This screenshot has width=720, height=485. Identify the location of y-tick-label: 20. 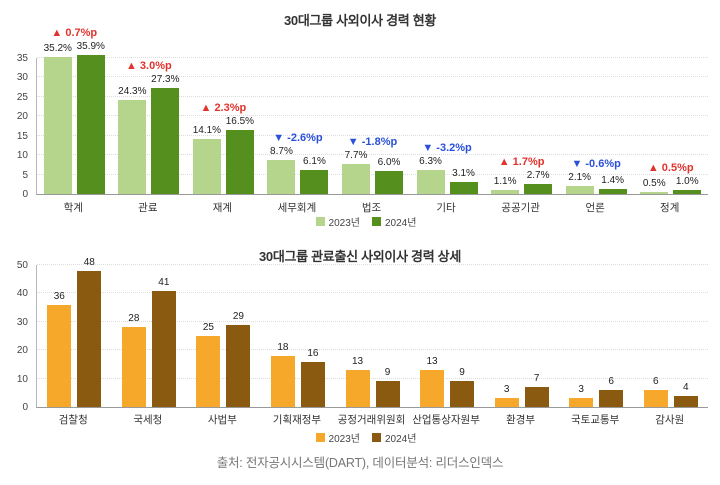
(22, 117).